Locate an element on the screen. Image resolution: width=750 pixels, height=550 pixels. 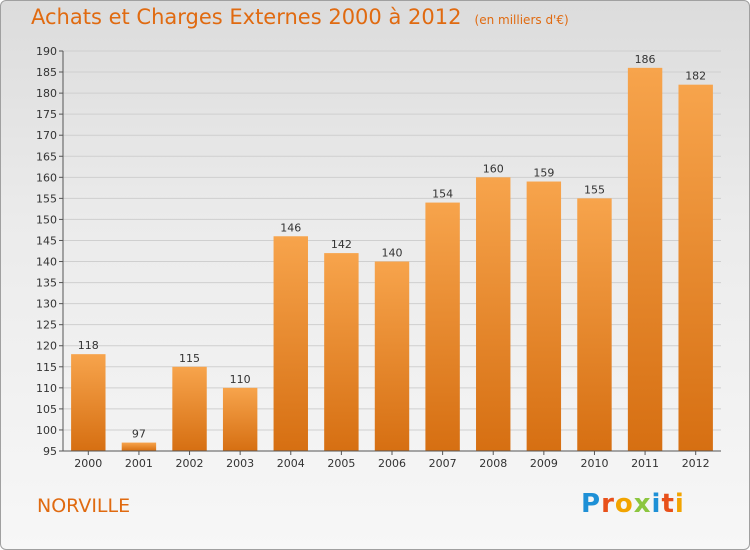
bar-value-label: 155 is located at coordinates (594, 189).